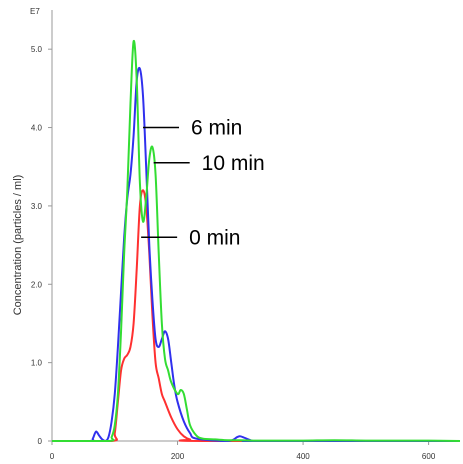 Image resolution: width=463 pixels, height=464 pixels. I want to click on x-axis-ticks: 0 200 400 600, so click(243, 451).